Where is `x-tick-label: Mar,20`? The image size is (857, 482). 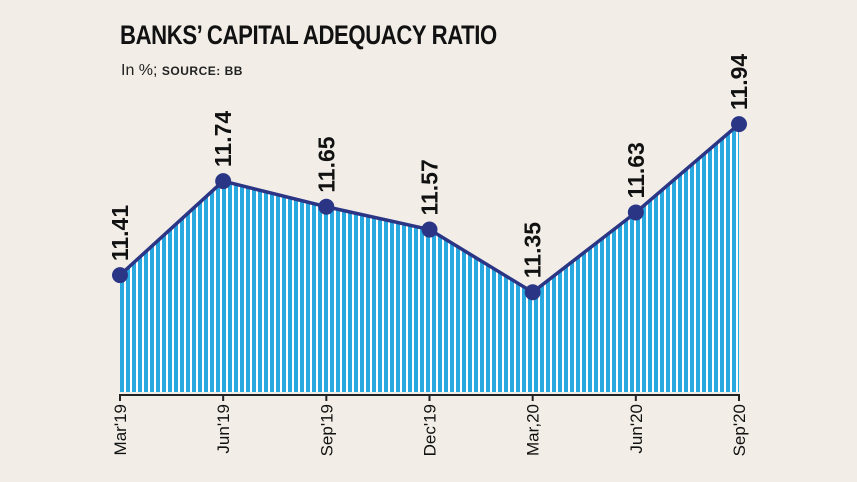
x-tick-label: Mar,20 is located at coordinates (533, 430).